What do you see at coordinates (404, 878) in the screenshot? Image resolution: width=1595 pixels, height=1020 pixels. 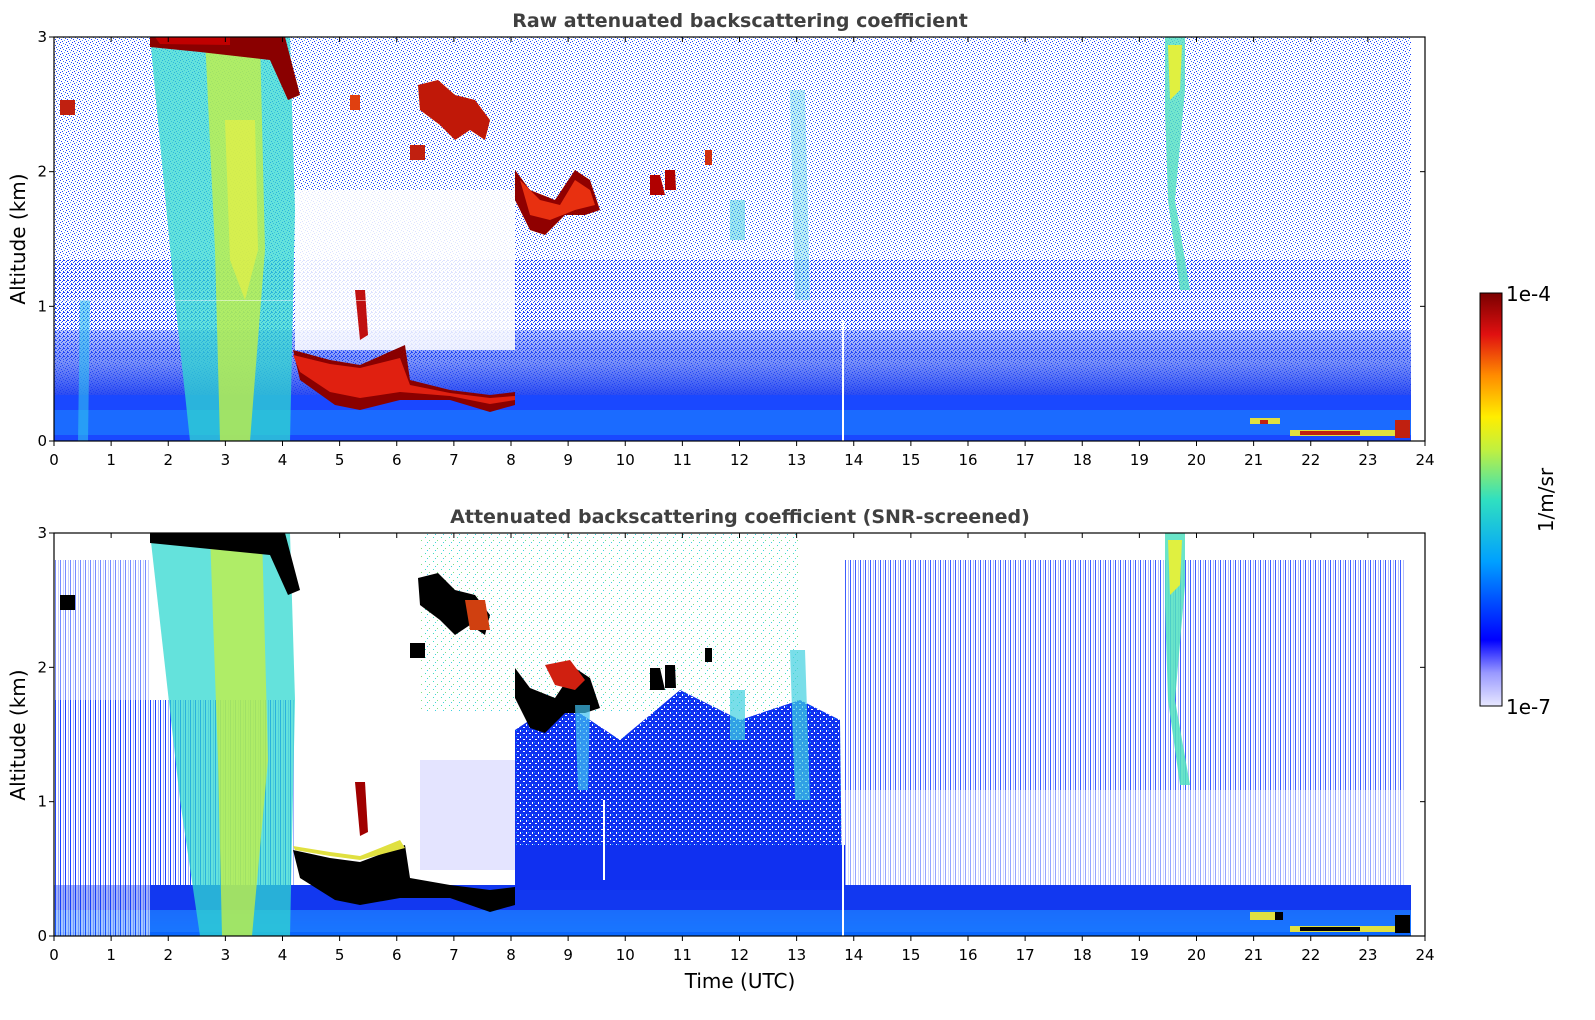 I see `low-cloud-screened` at bounding box center [404, 878].